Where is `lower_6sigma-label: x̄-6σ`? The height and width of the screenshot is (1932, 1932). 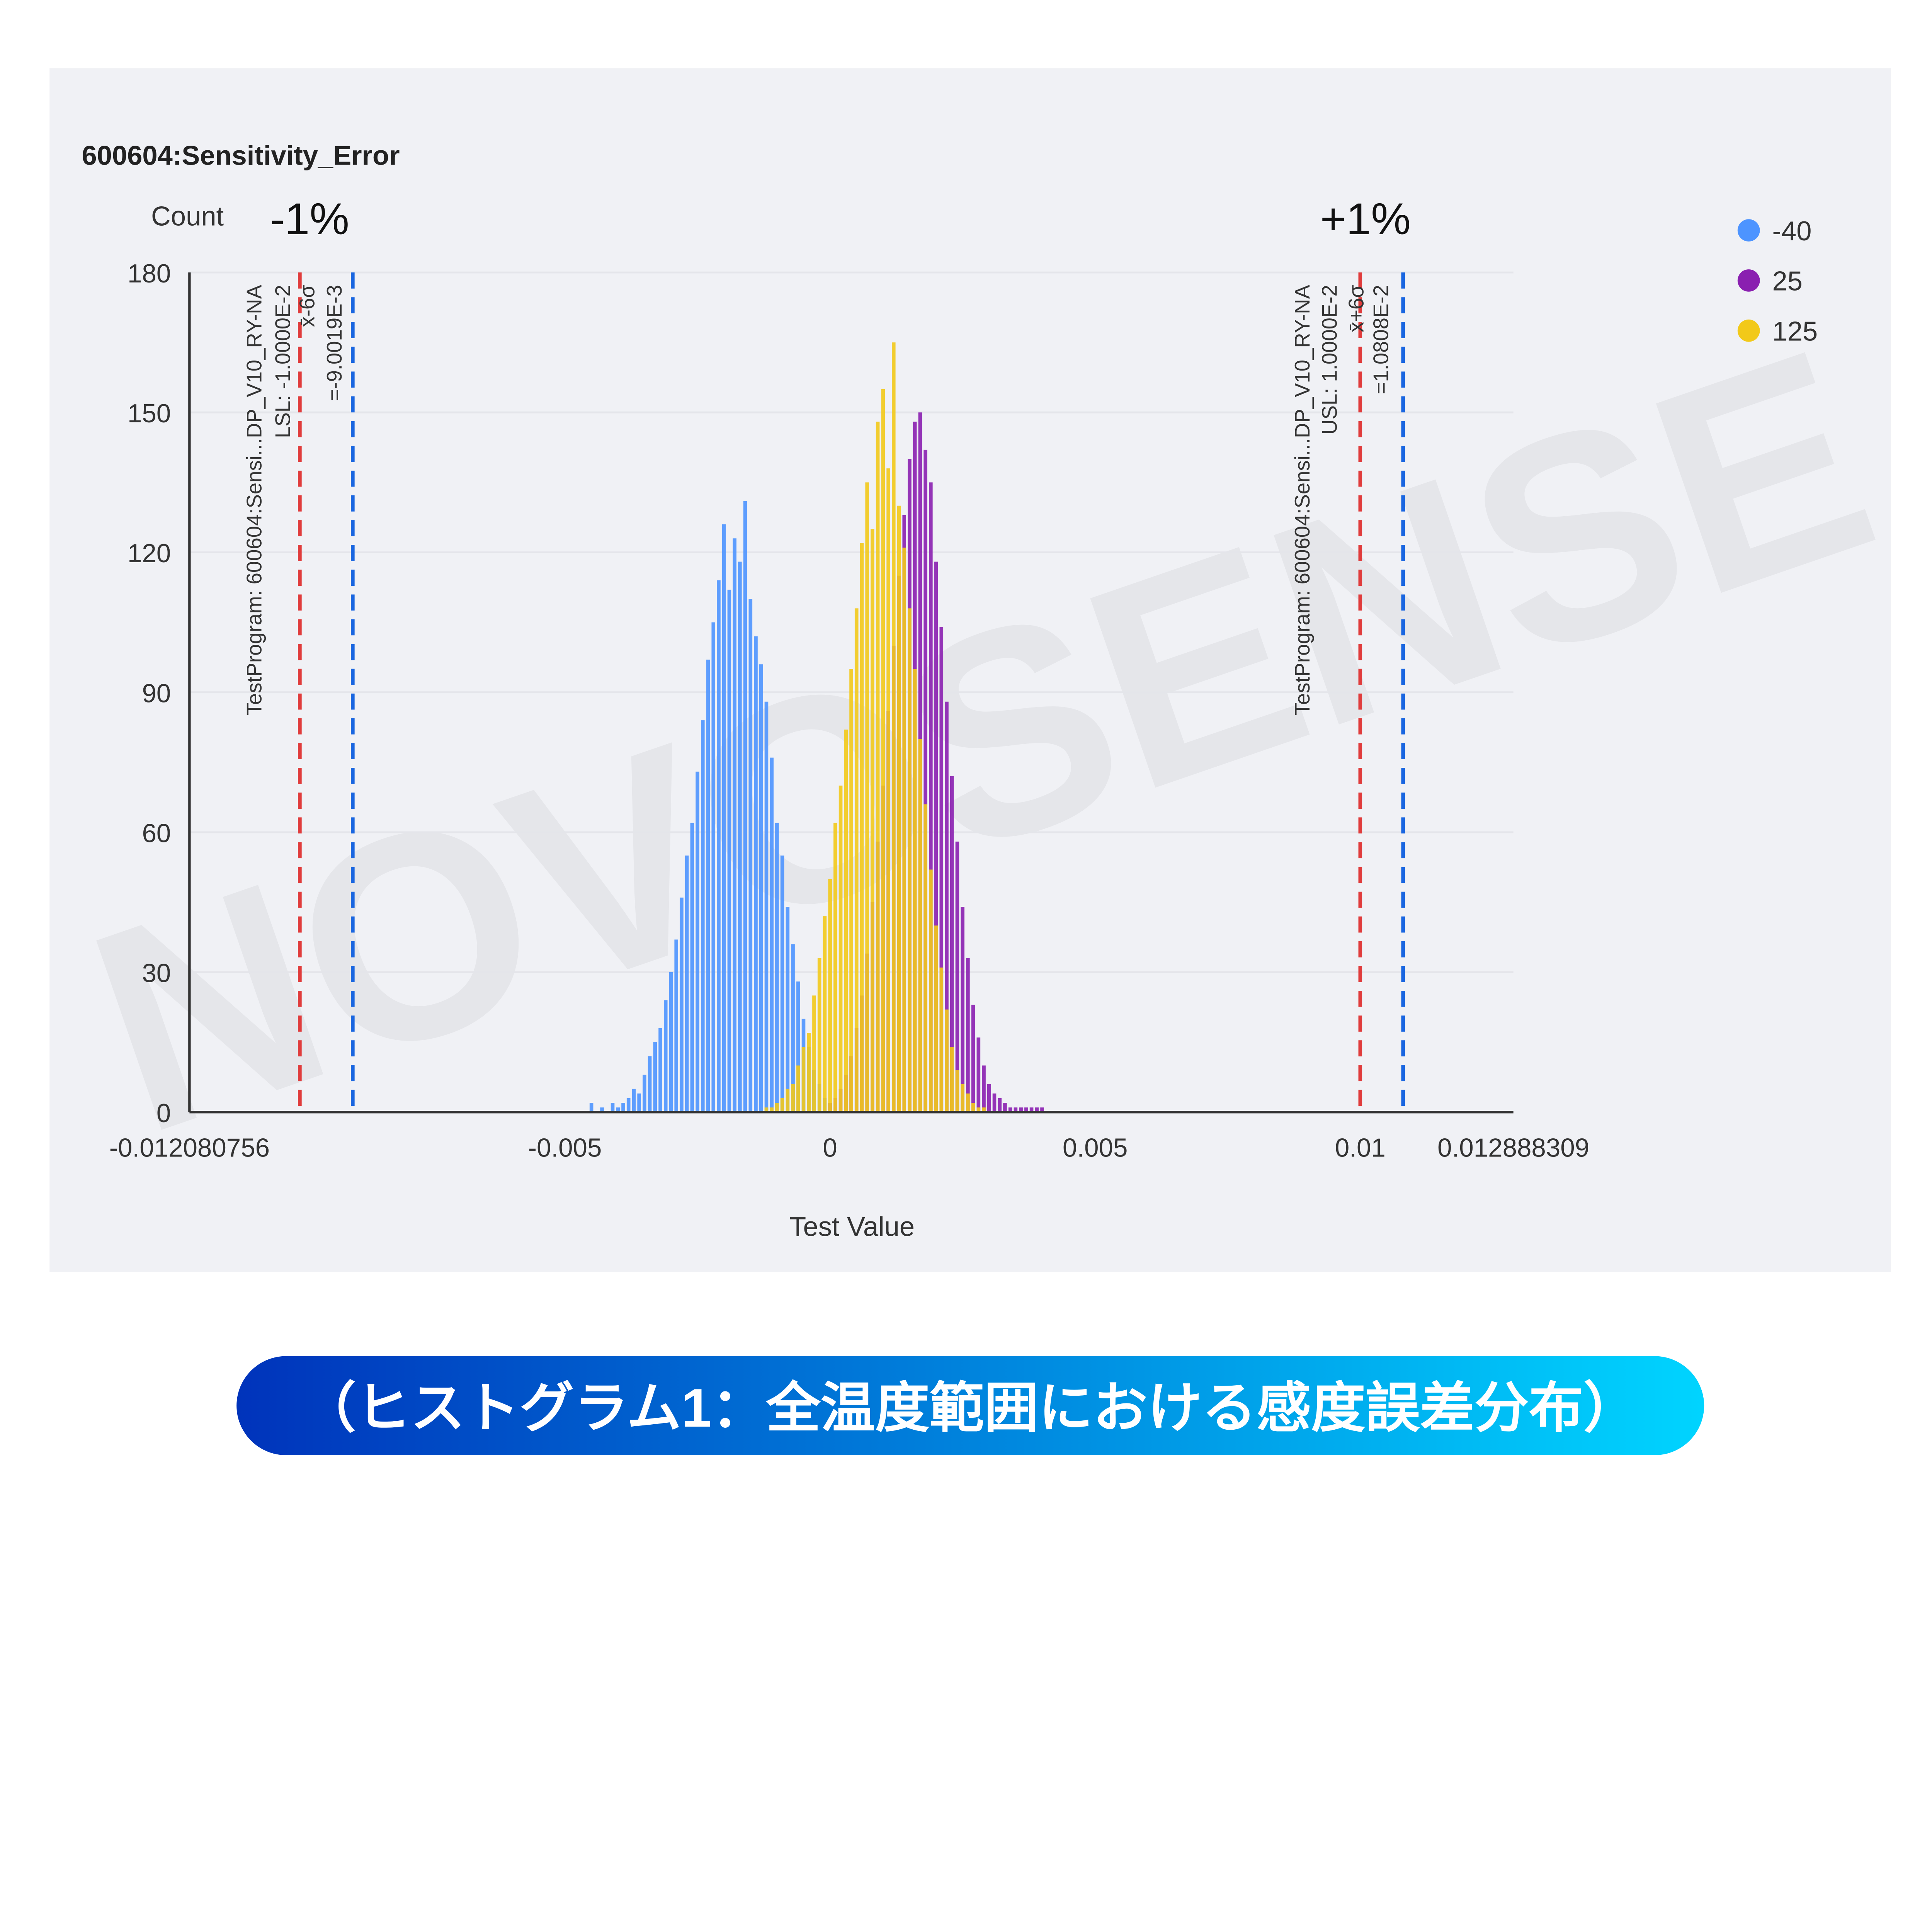
lower_6sigma-label: x̄-6σ is located at coordinates (307, 306).